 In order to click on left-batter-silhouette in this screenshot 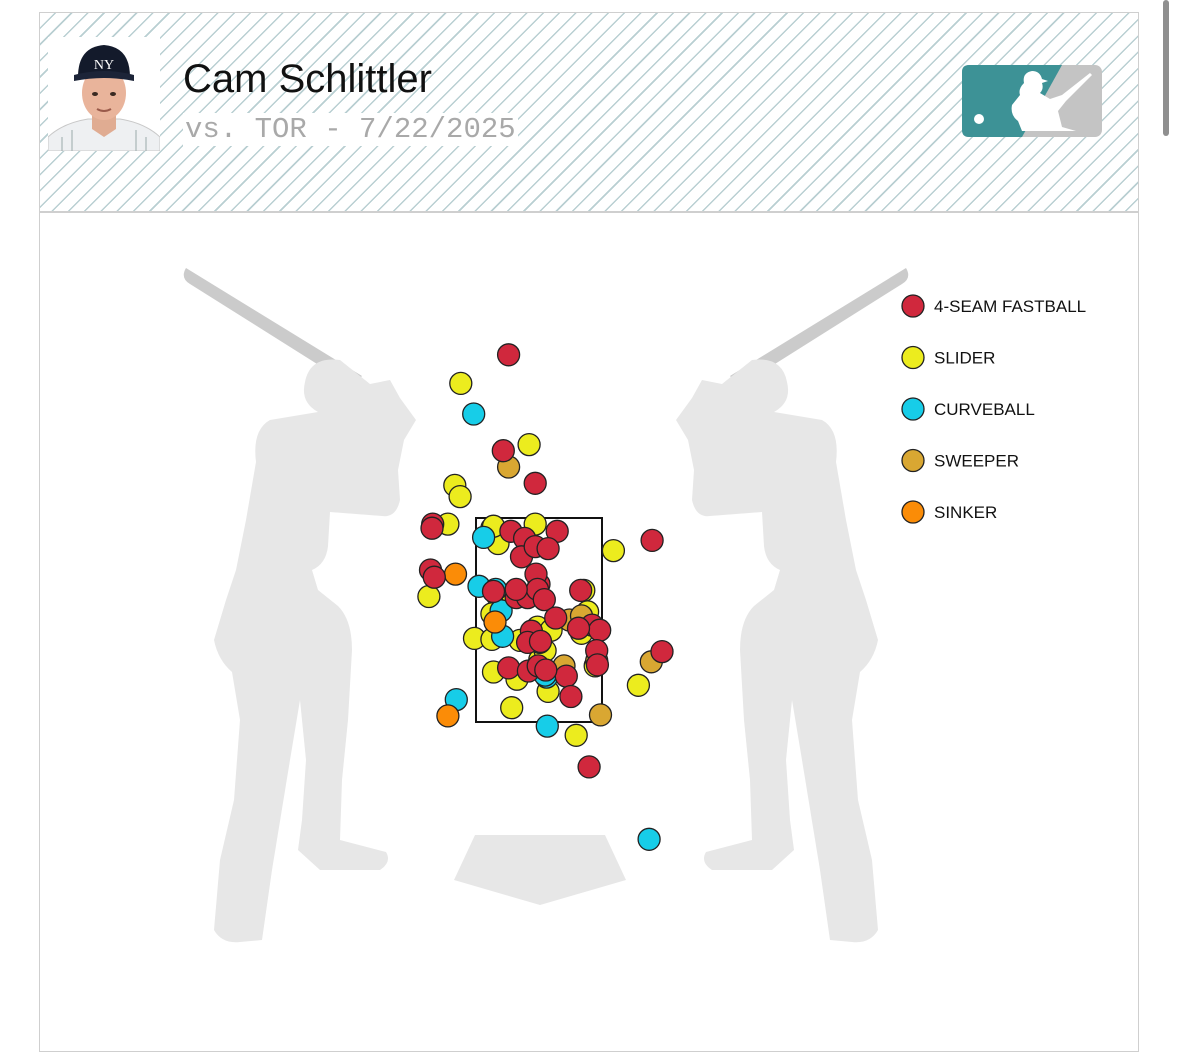, I will do `click(299, 605)`.